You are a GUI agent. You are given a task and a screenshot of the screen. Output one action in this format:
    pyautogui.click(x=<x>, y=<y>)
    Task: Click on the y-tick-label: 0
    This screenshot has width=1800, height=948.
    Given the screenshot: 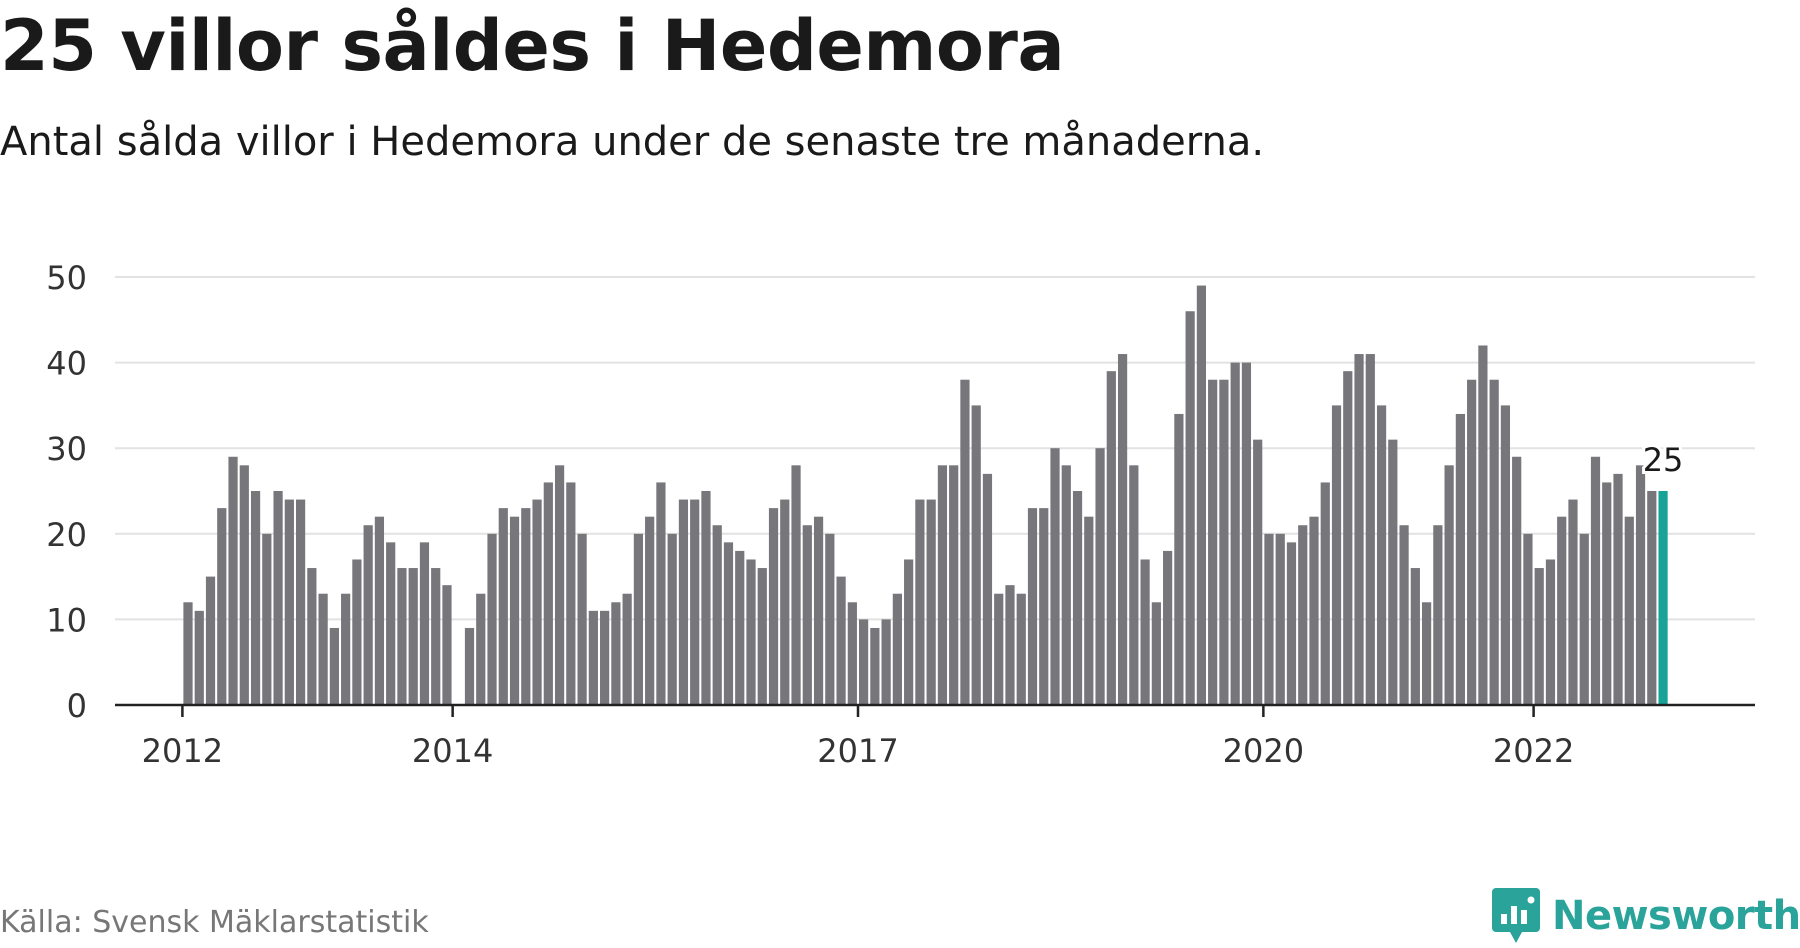 What is the action you would take?
    pyautogui.click(x=77, y=706)
    